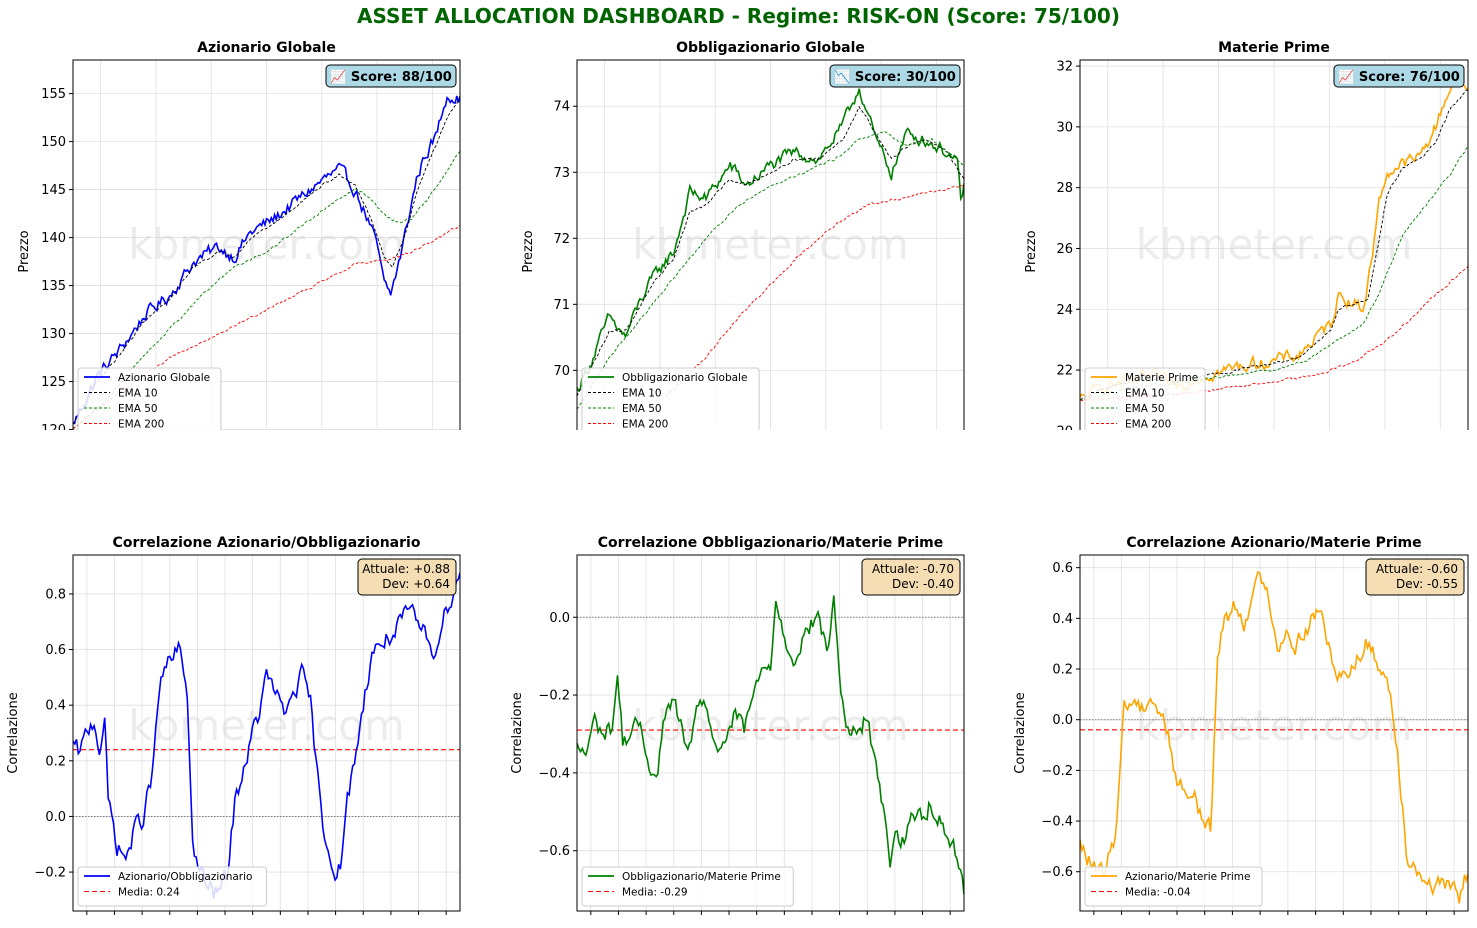 The width and height of the screenshot is (1477, 928). Describe the element at coordinates (1427, 584) in the screenshot. I see `annotation-line: Dev: -0.55` at that location.